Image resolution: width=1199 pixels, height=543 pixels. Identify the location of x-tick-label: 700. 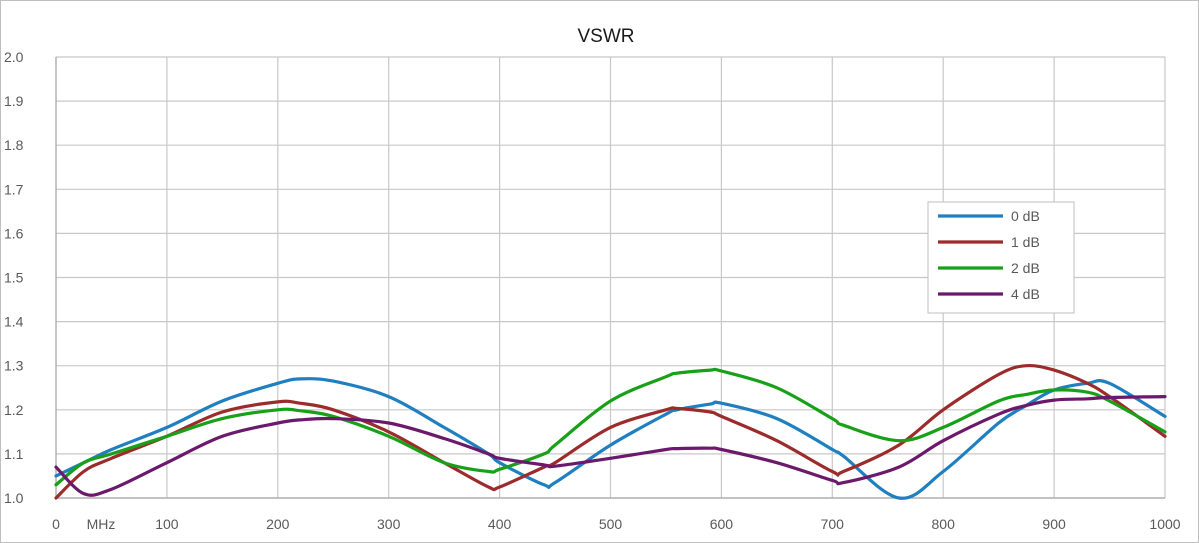
(833, 524).